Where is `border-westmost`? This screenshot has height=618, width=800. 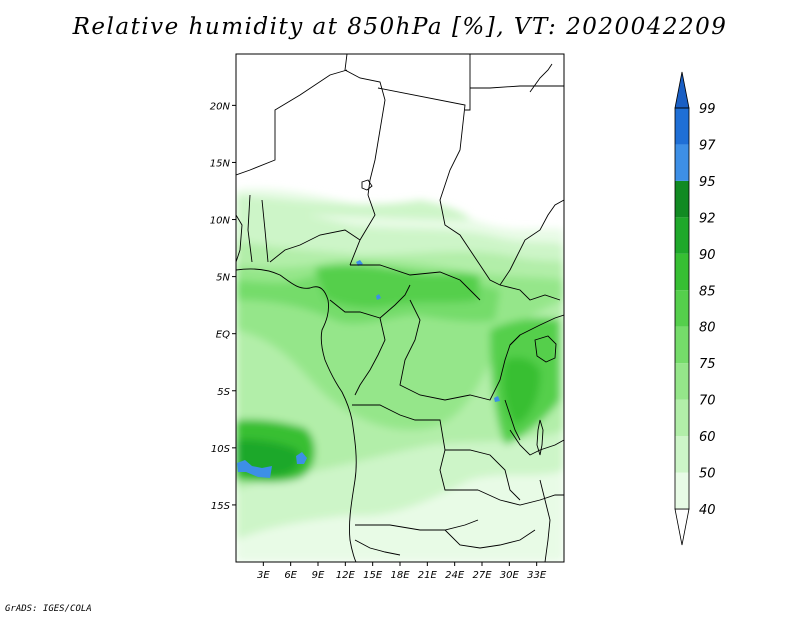
border-westmost is located at coordinates (239, 238).